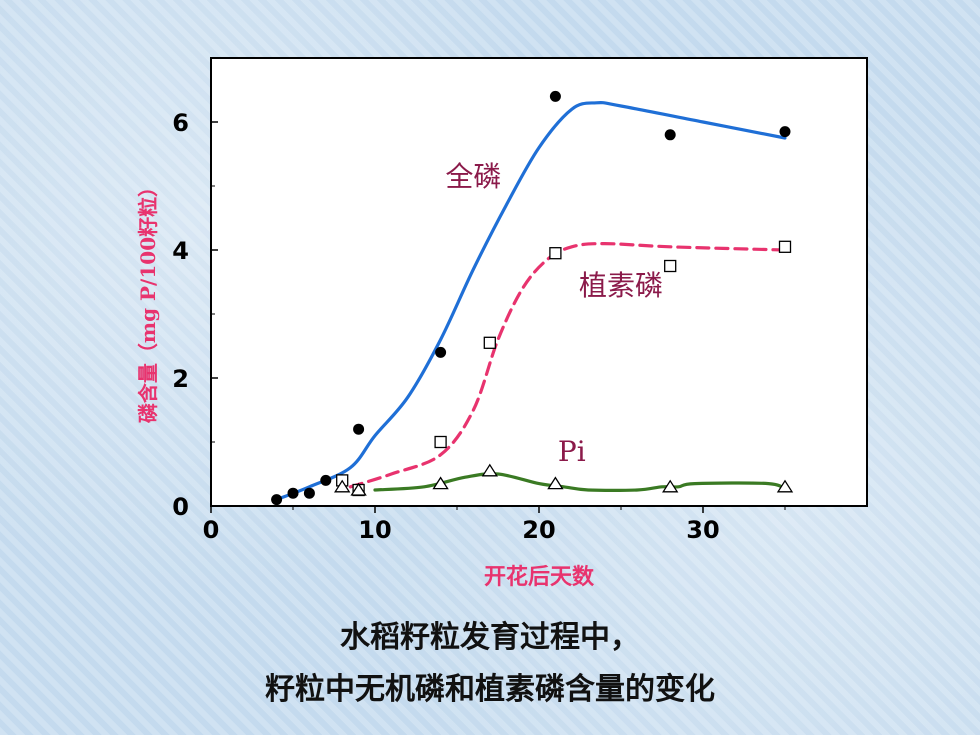  I want to click on x-tick-label: 20, so click(538, 530).